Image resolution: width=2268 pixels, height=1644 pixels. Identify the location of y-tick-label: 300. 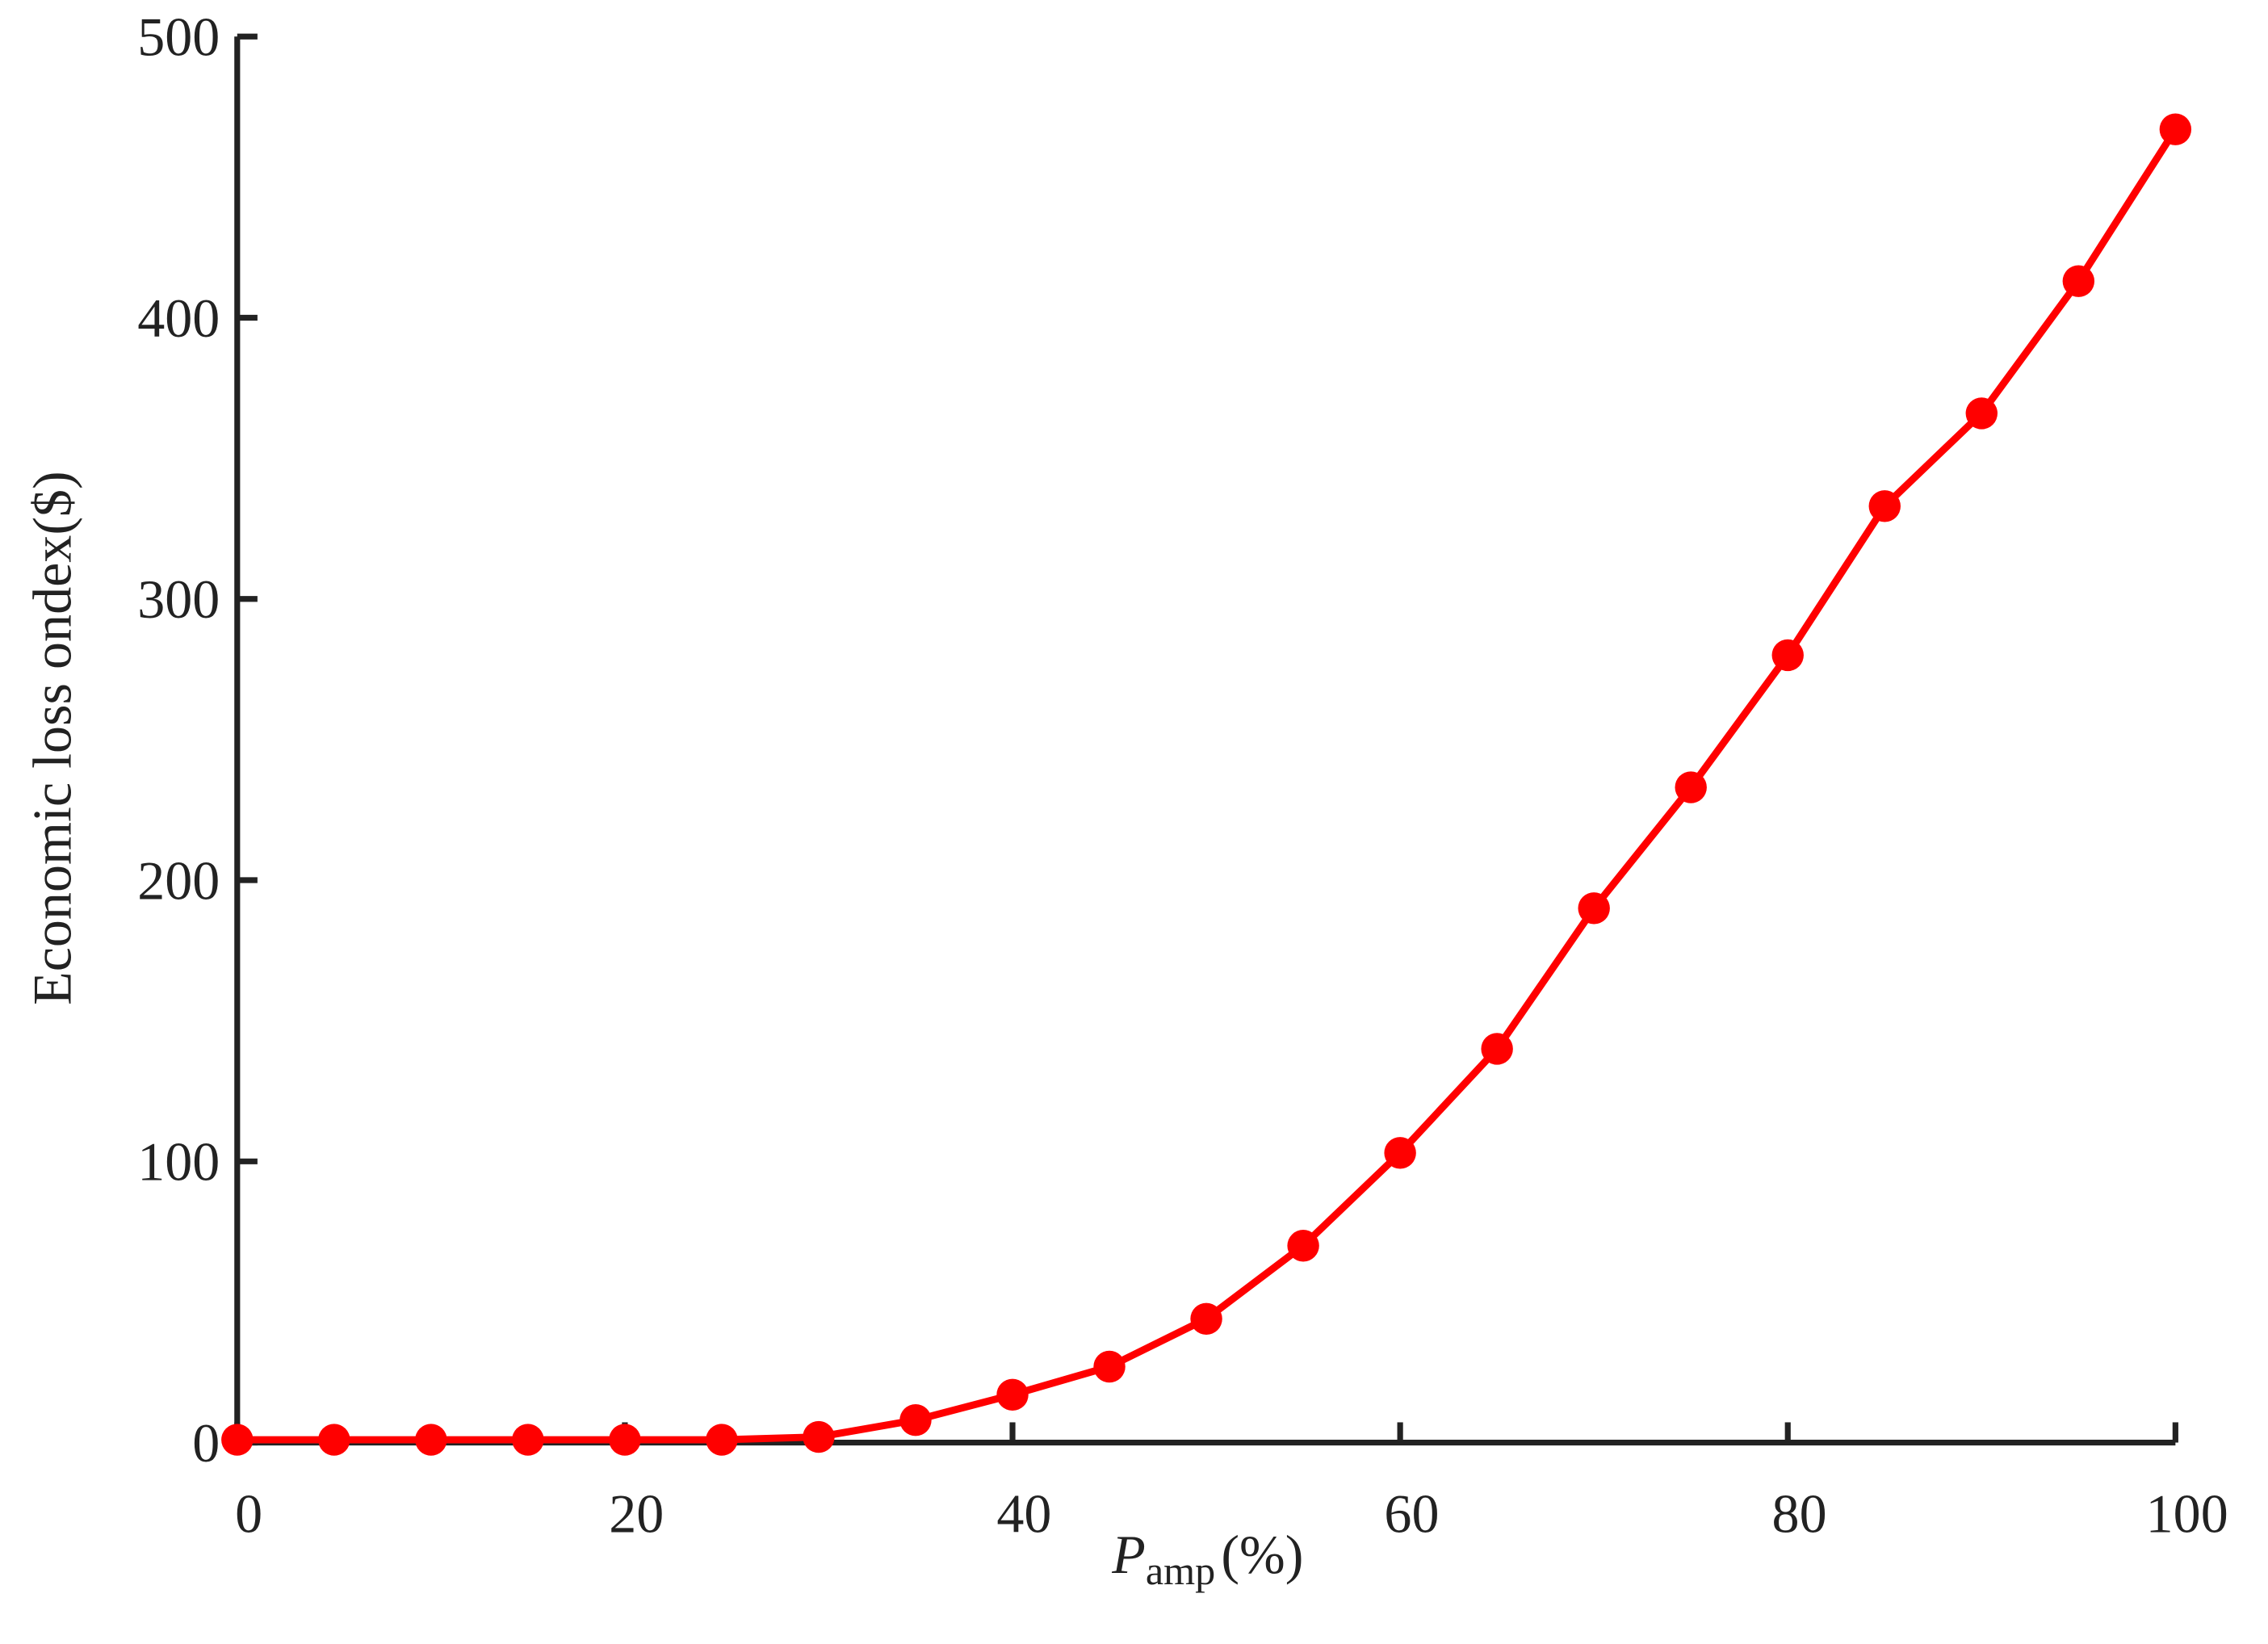
(178, 599).